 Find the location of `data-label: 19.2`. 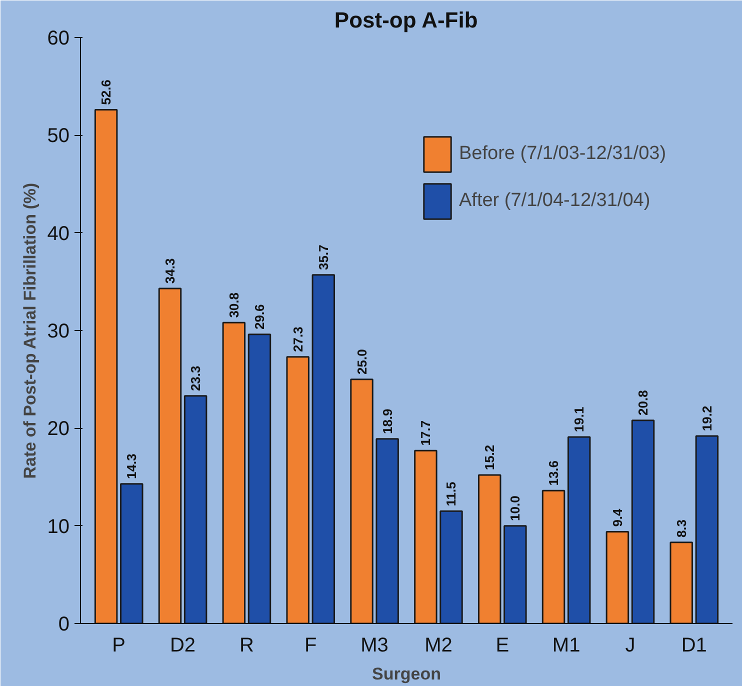

data-label: 19.2 is located at coordinates (706, 419).